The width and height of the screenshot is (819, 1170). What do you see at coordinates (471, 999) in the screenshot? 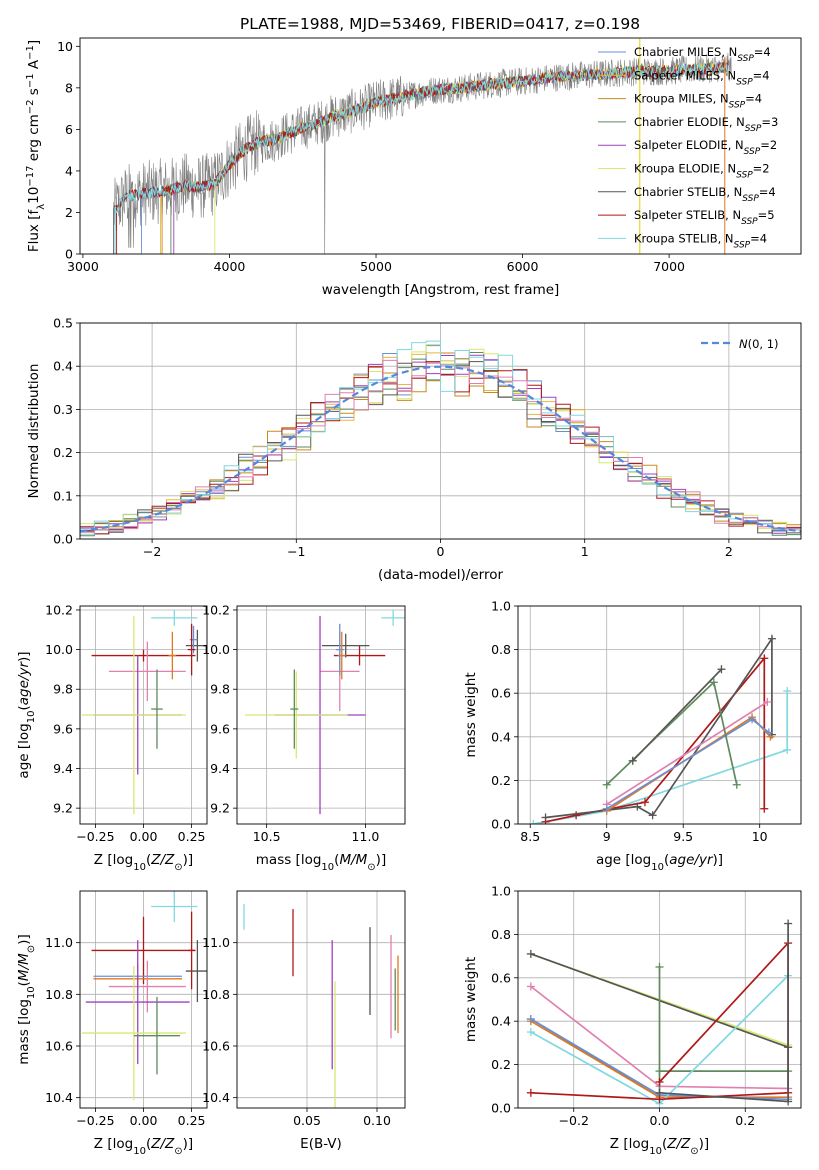
I see `y-axis-label: mass weight` at bounding box center [471, 999].